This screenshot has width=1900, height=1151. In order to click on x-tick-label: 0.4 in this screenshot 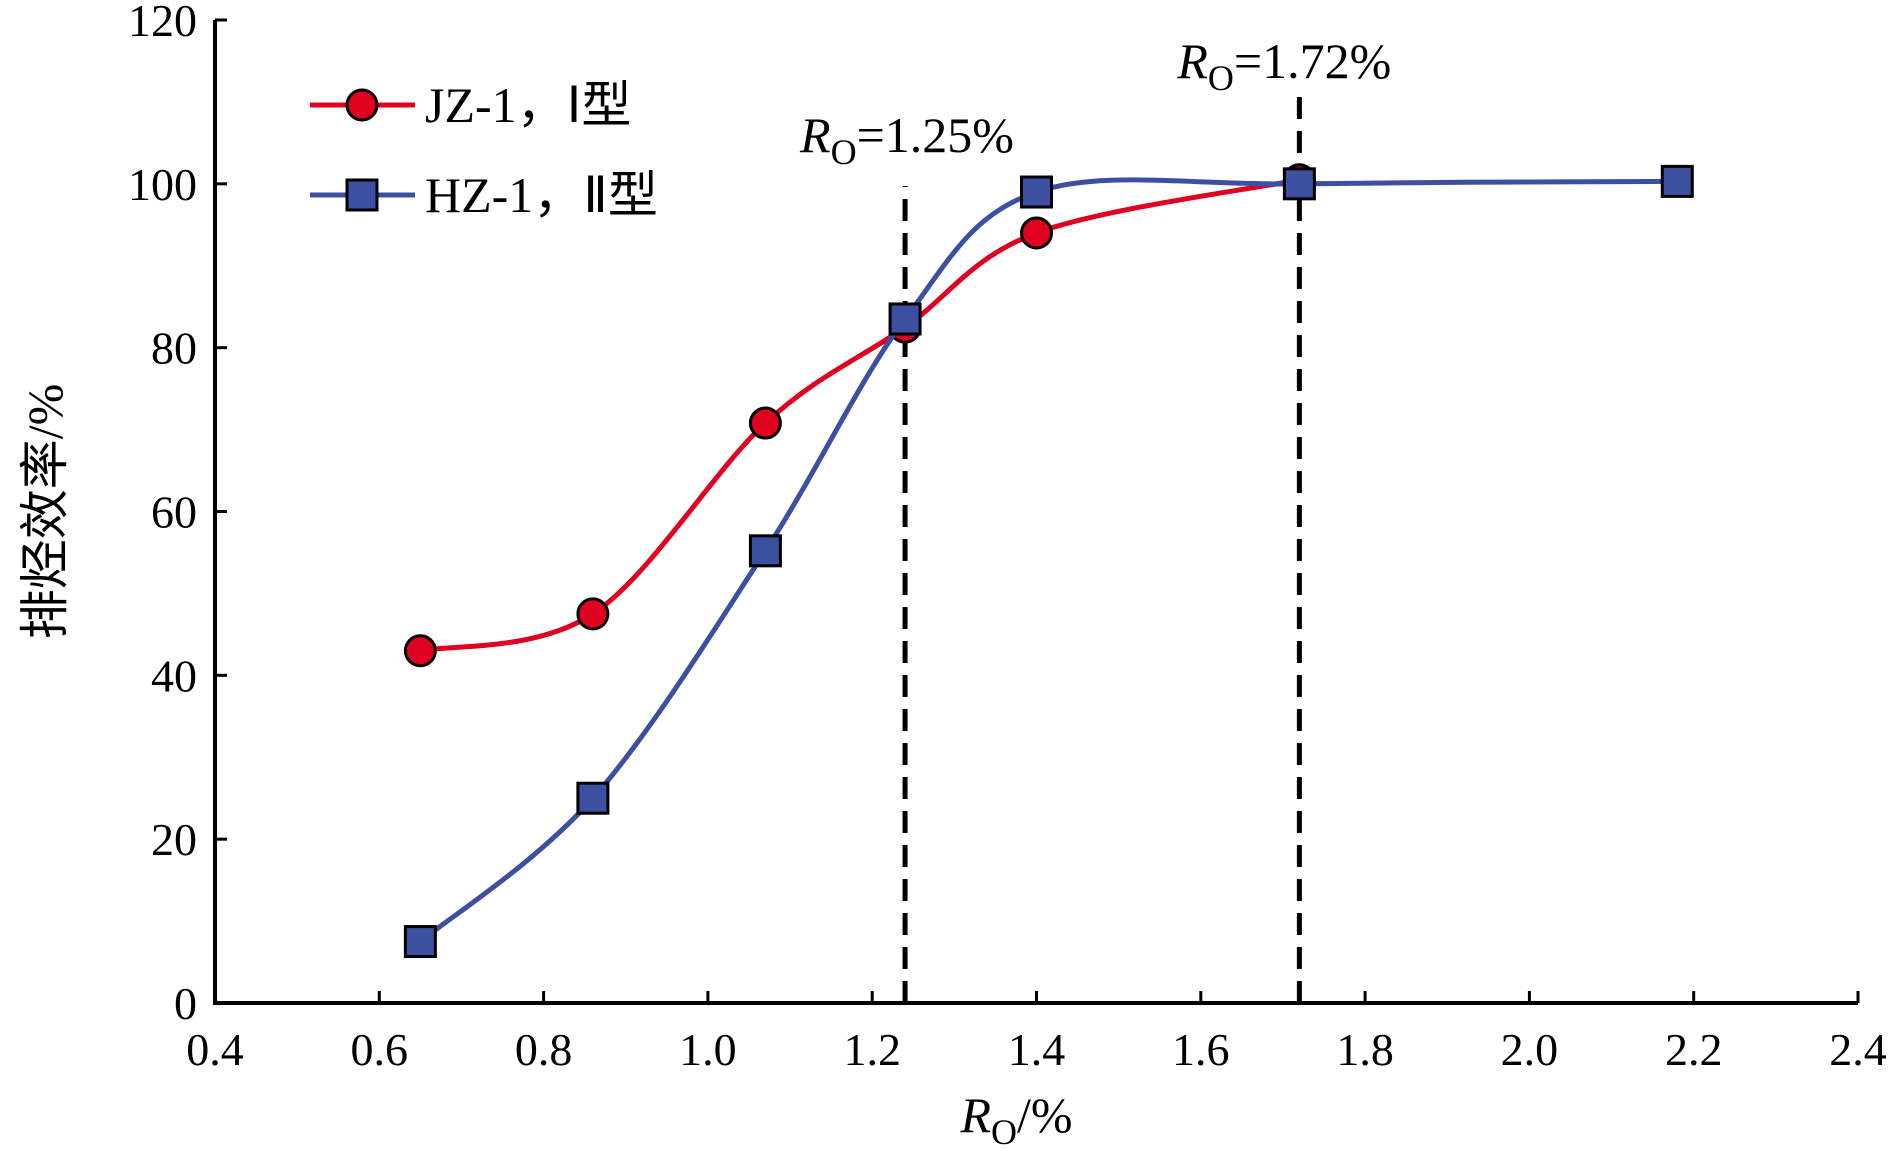, I will do `click(215, 1049)`.